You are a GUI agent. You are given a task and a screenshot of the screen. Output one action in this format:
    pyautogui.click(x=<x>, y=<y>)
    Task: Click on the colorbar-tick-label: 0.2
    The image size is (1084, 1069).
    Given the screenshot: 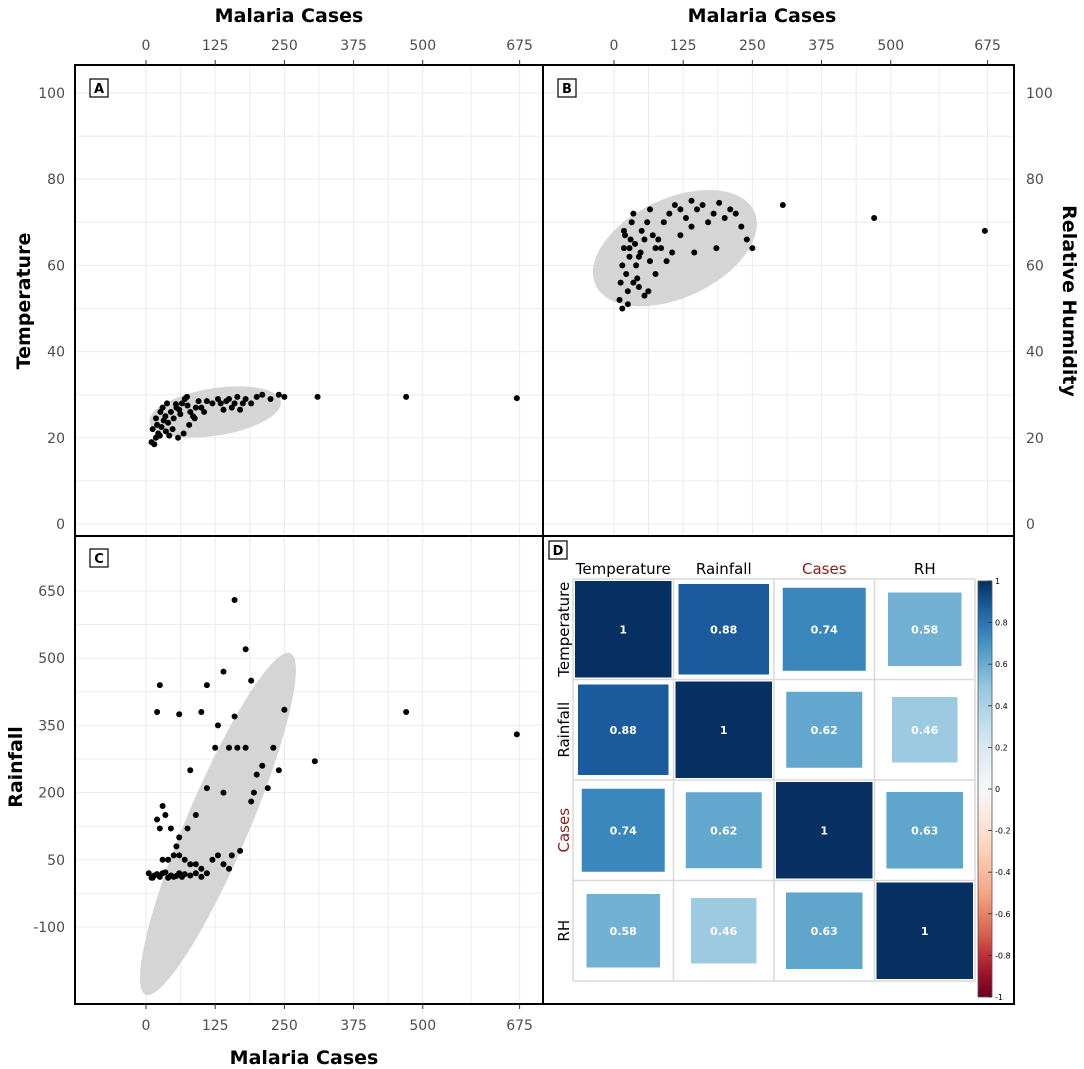 What is the action you would take?
    pyautogui.click(x=1001, y=747)
    